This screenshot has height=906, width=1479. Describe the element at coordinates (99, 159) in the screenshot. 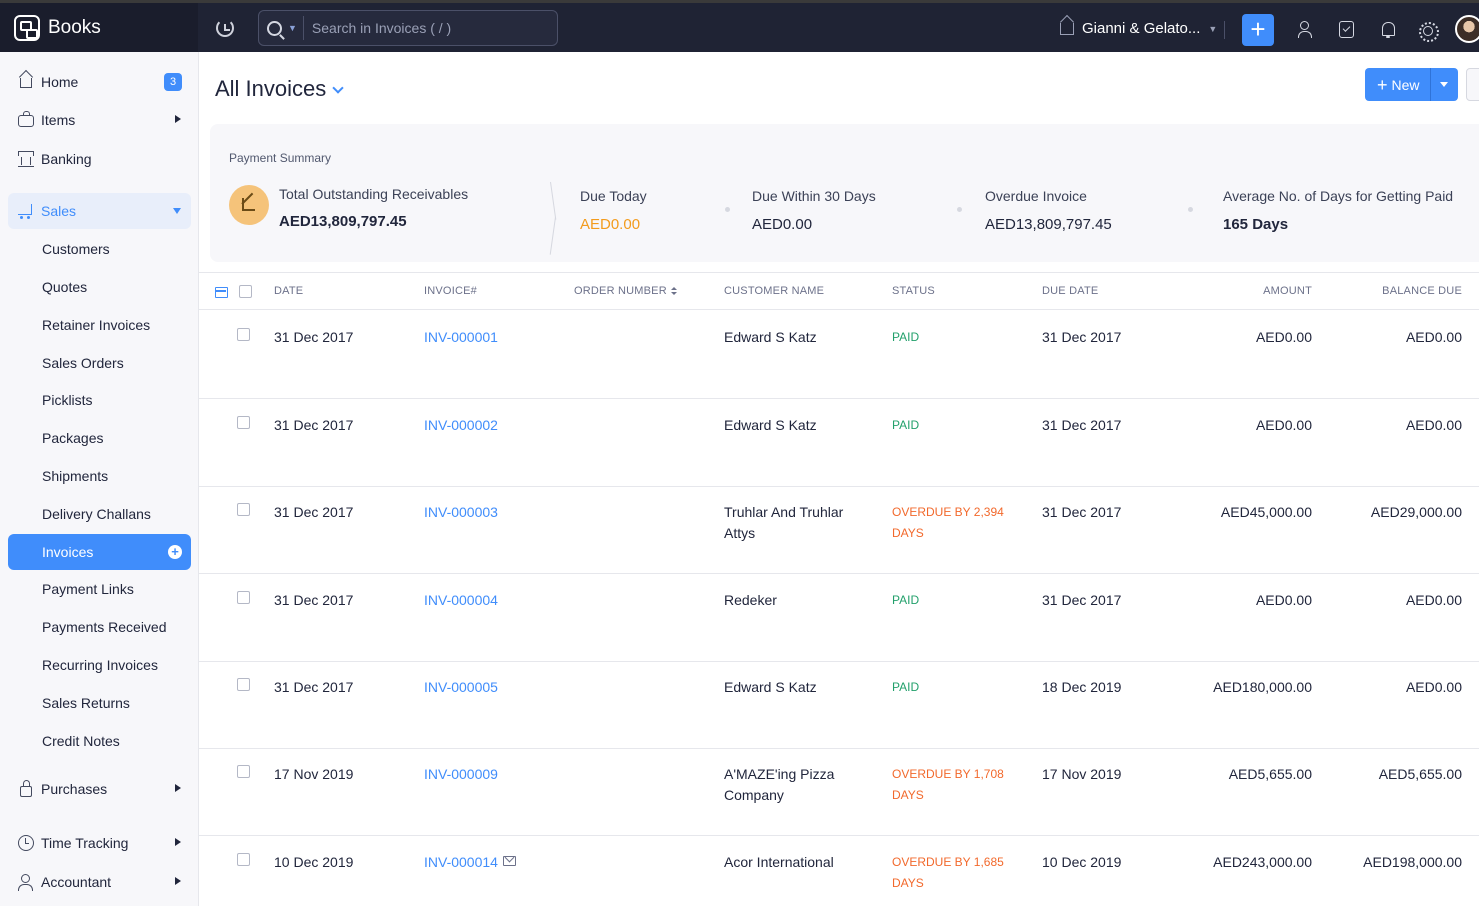

I see `sidebar-item-banking: Banking` at that location.